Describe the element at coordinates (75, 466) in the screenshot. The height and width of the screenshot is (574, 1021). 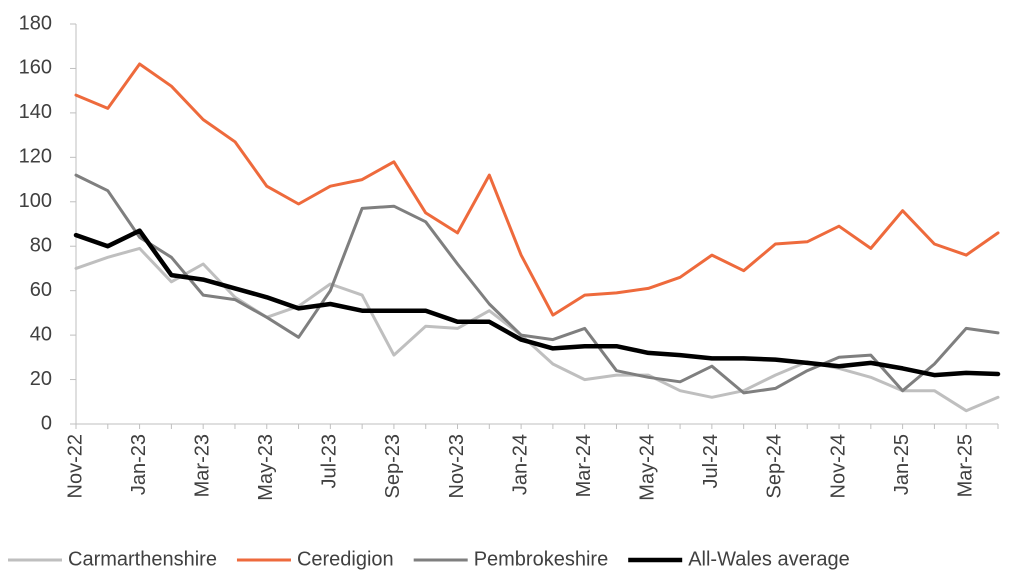
I see `x-tick-label: Nov-22` at that location.